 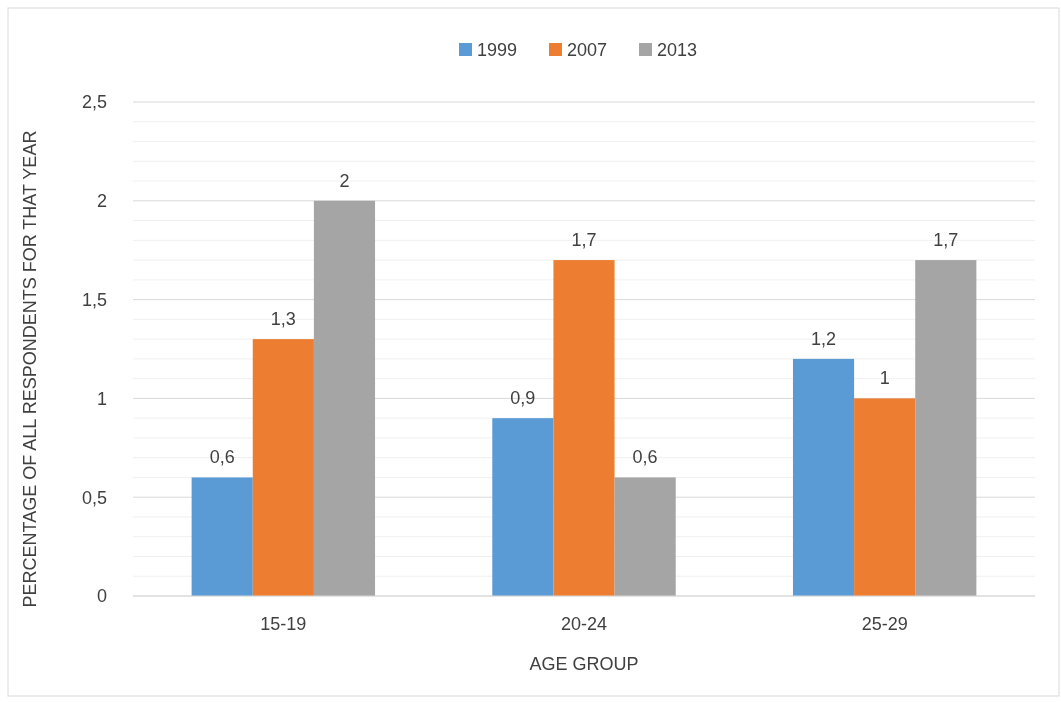 I want to click on legend-label: 2013, so click(x=677, y=50).